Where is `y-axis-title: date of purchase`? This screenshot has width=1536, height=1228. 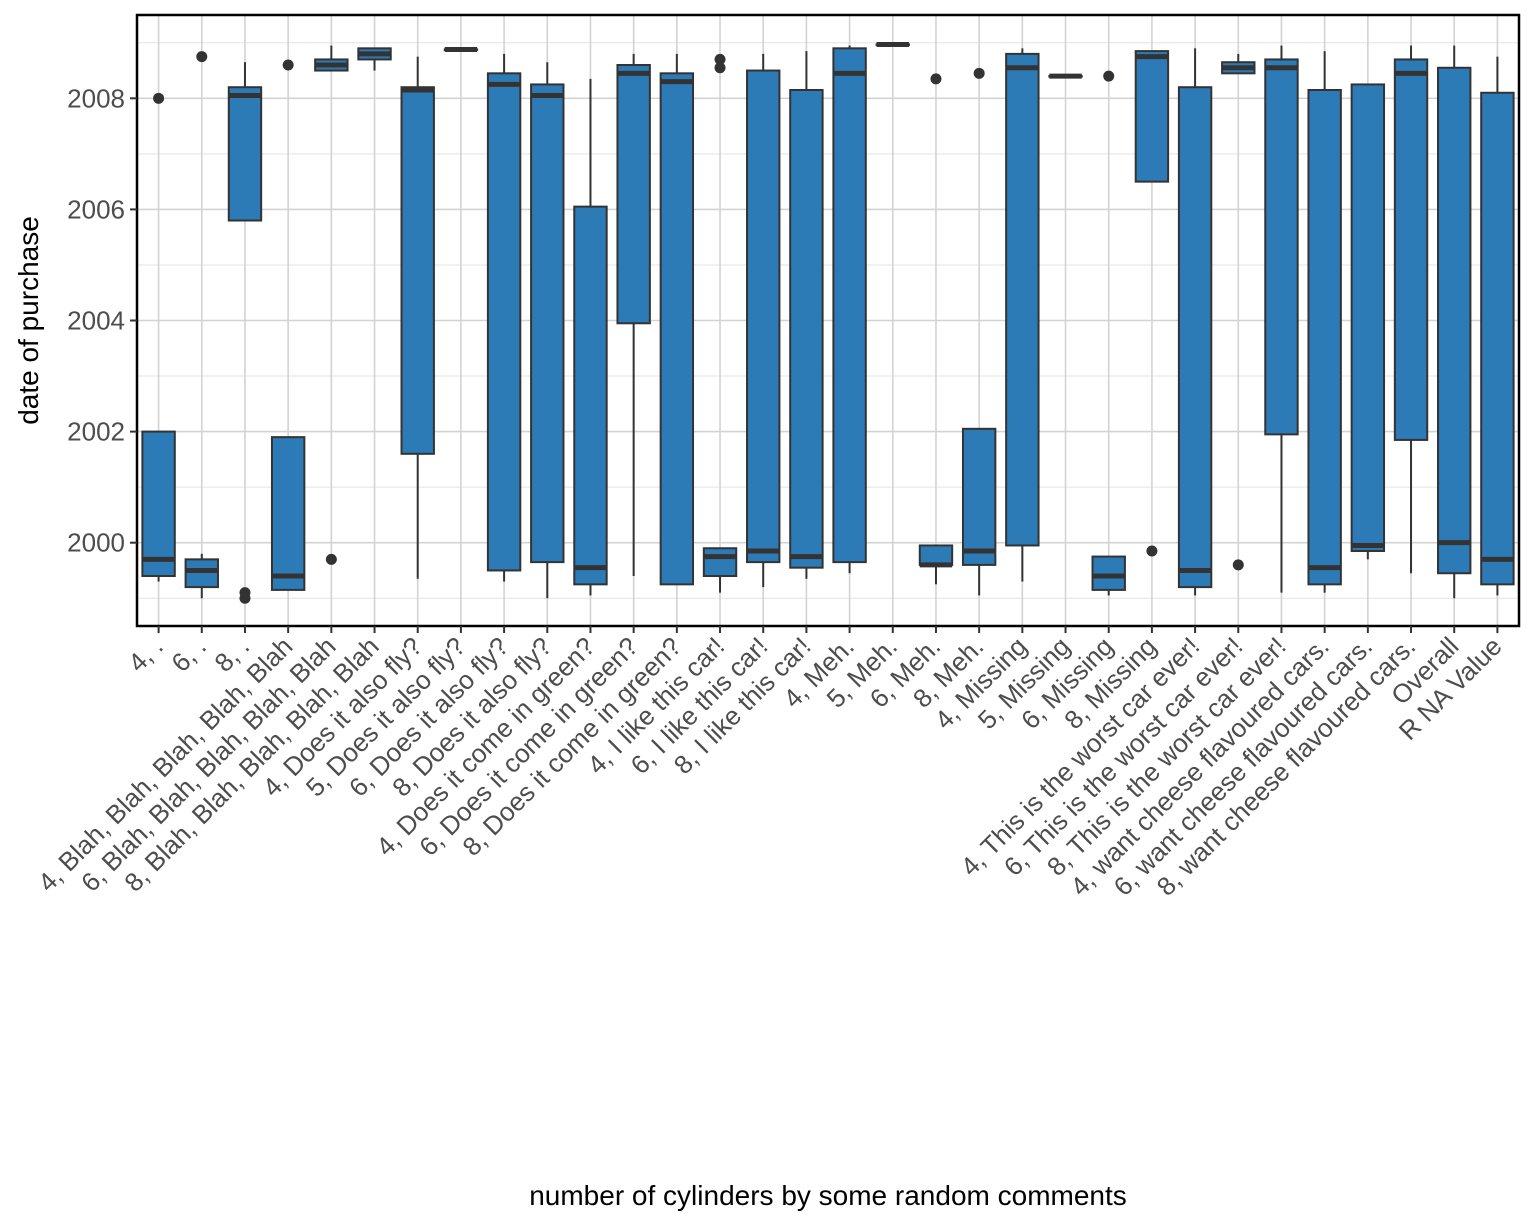
y-axis-title: date of purchase is located at coordinates (28, 320).